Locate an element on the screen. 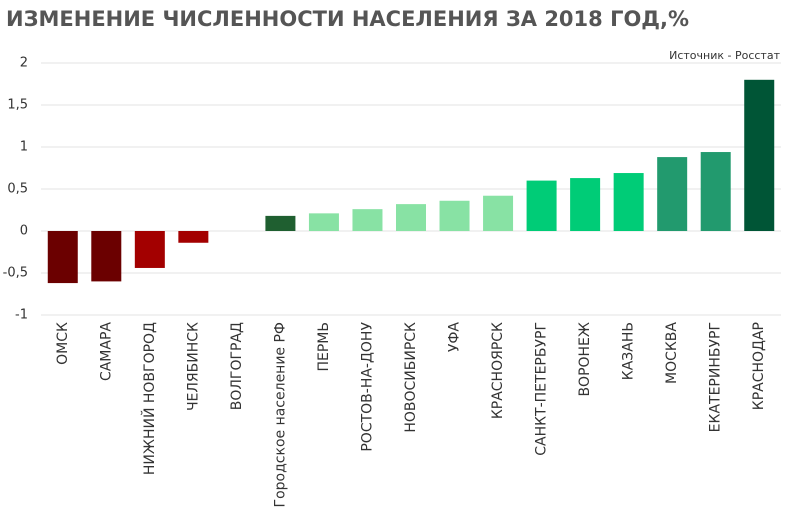  x-tick-label: ВОЛГОГРАД is located at coordinates (237, 366).